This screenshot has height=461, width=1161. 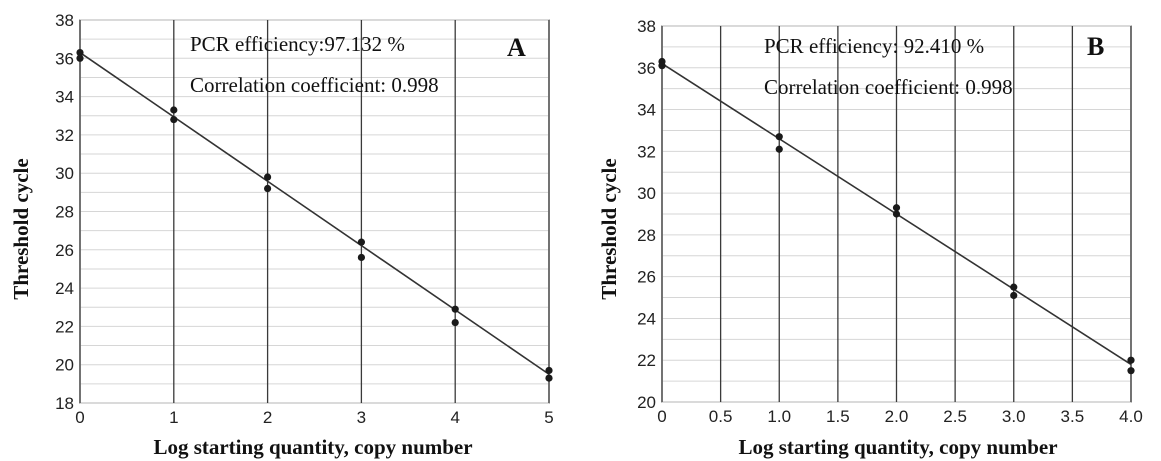 I want to click on annotation-correlation-a: Correlation coefficient: 0.998, so click(x=314, y=85).